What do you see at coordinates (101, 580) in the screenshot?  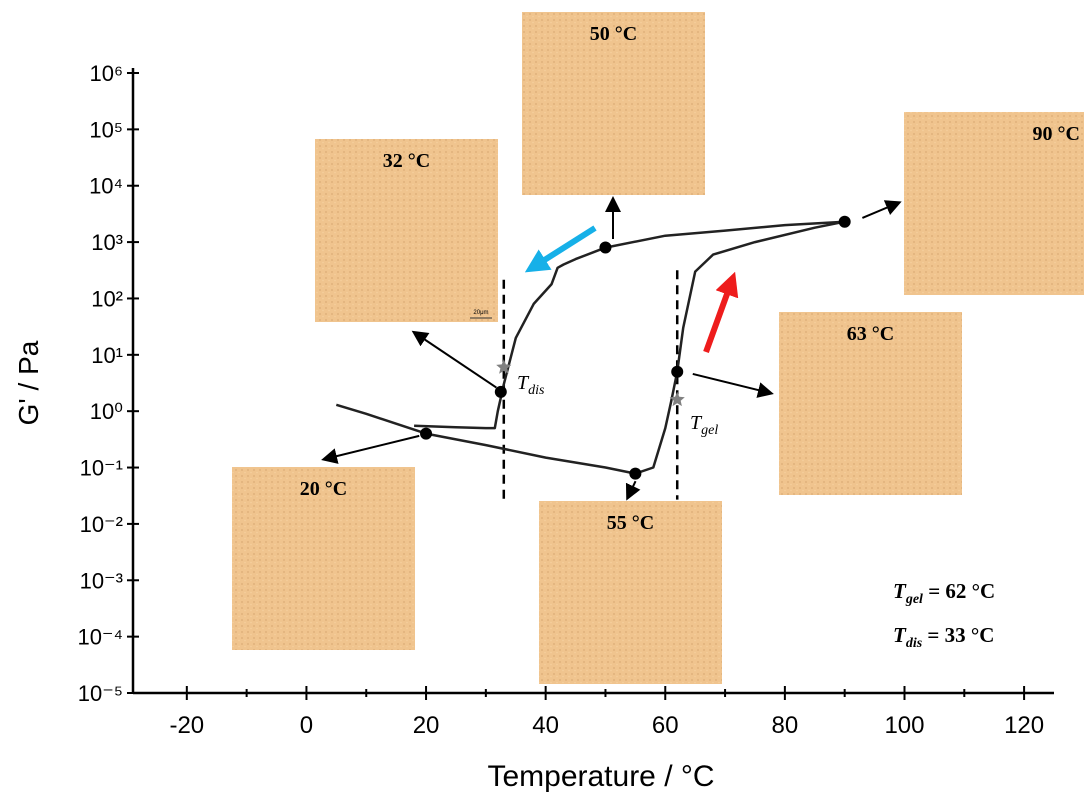 I see `y-tick-label: 10⁻³` at bounding box center [101, 580].